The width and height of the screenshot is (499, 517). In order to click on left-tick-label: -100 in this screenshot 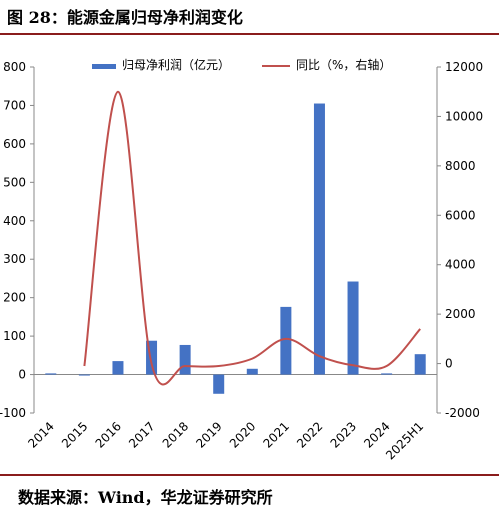, I will do `click(13, 413)`.